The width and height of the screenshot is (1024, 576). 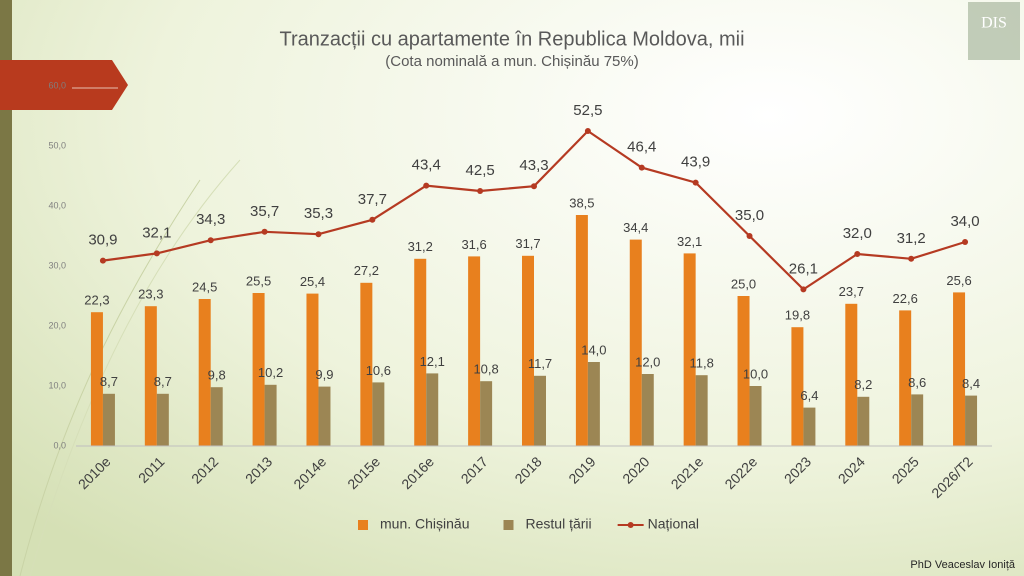 I want to click on y-tick-label: 30,0, so click(x=57, y=265).